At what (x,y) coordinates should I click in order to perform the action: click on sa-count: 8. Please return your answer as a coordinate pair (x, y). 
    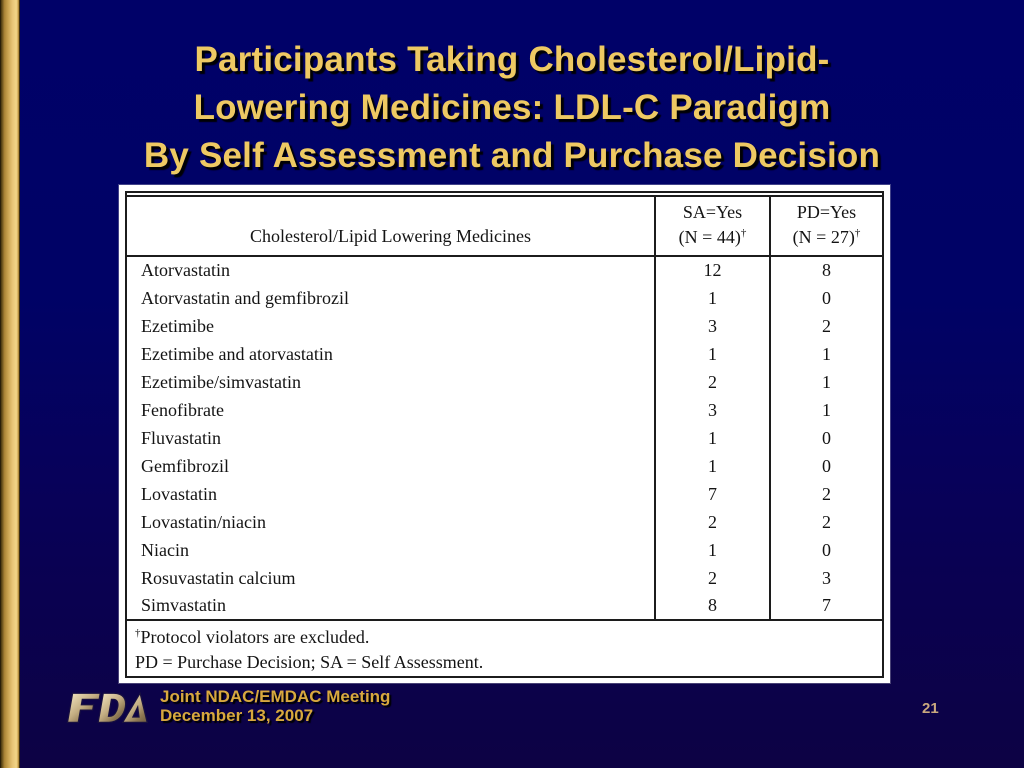
    Looking at the image, I should click on (712, 606).